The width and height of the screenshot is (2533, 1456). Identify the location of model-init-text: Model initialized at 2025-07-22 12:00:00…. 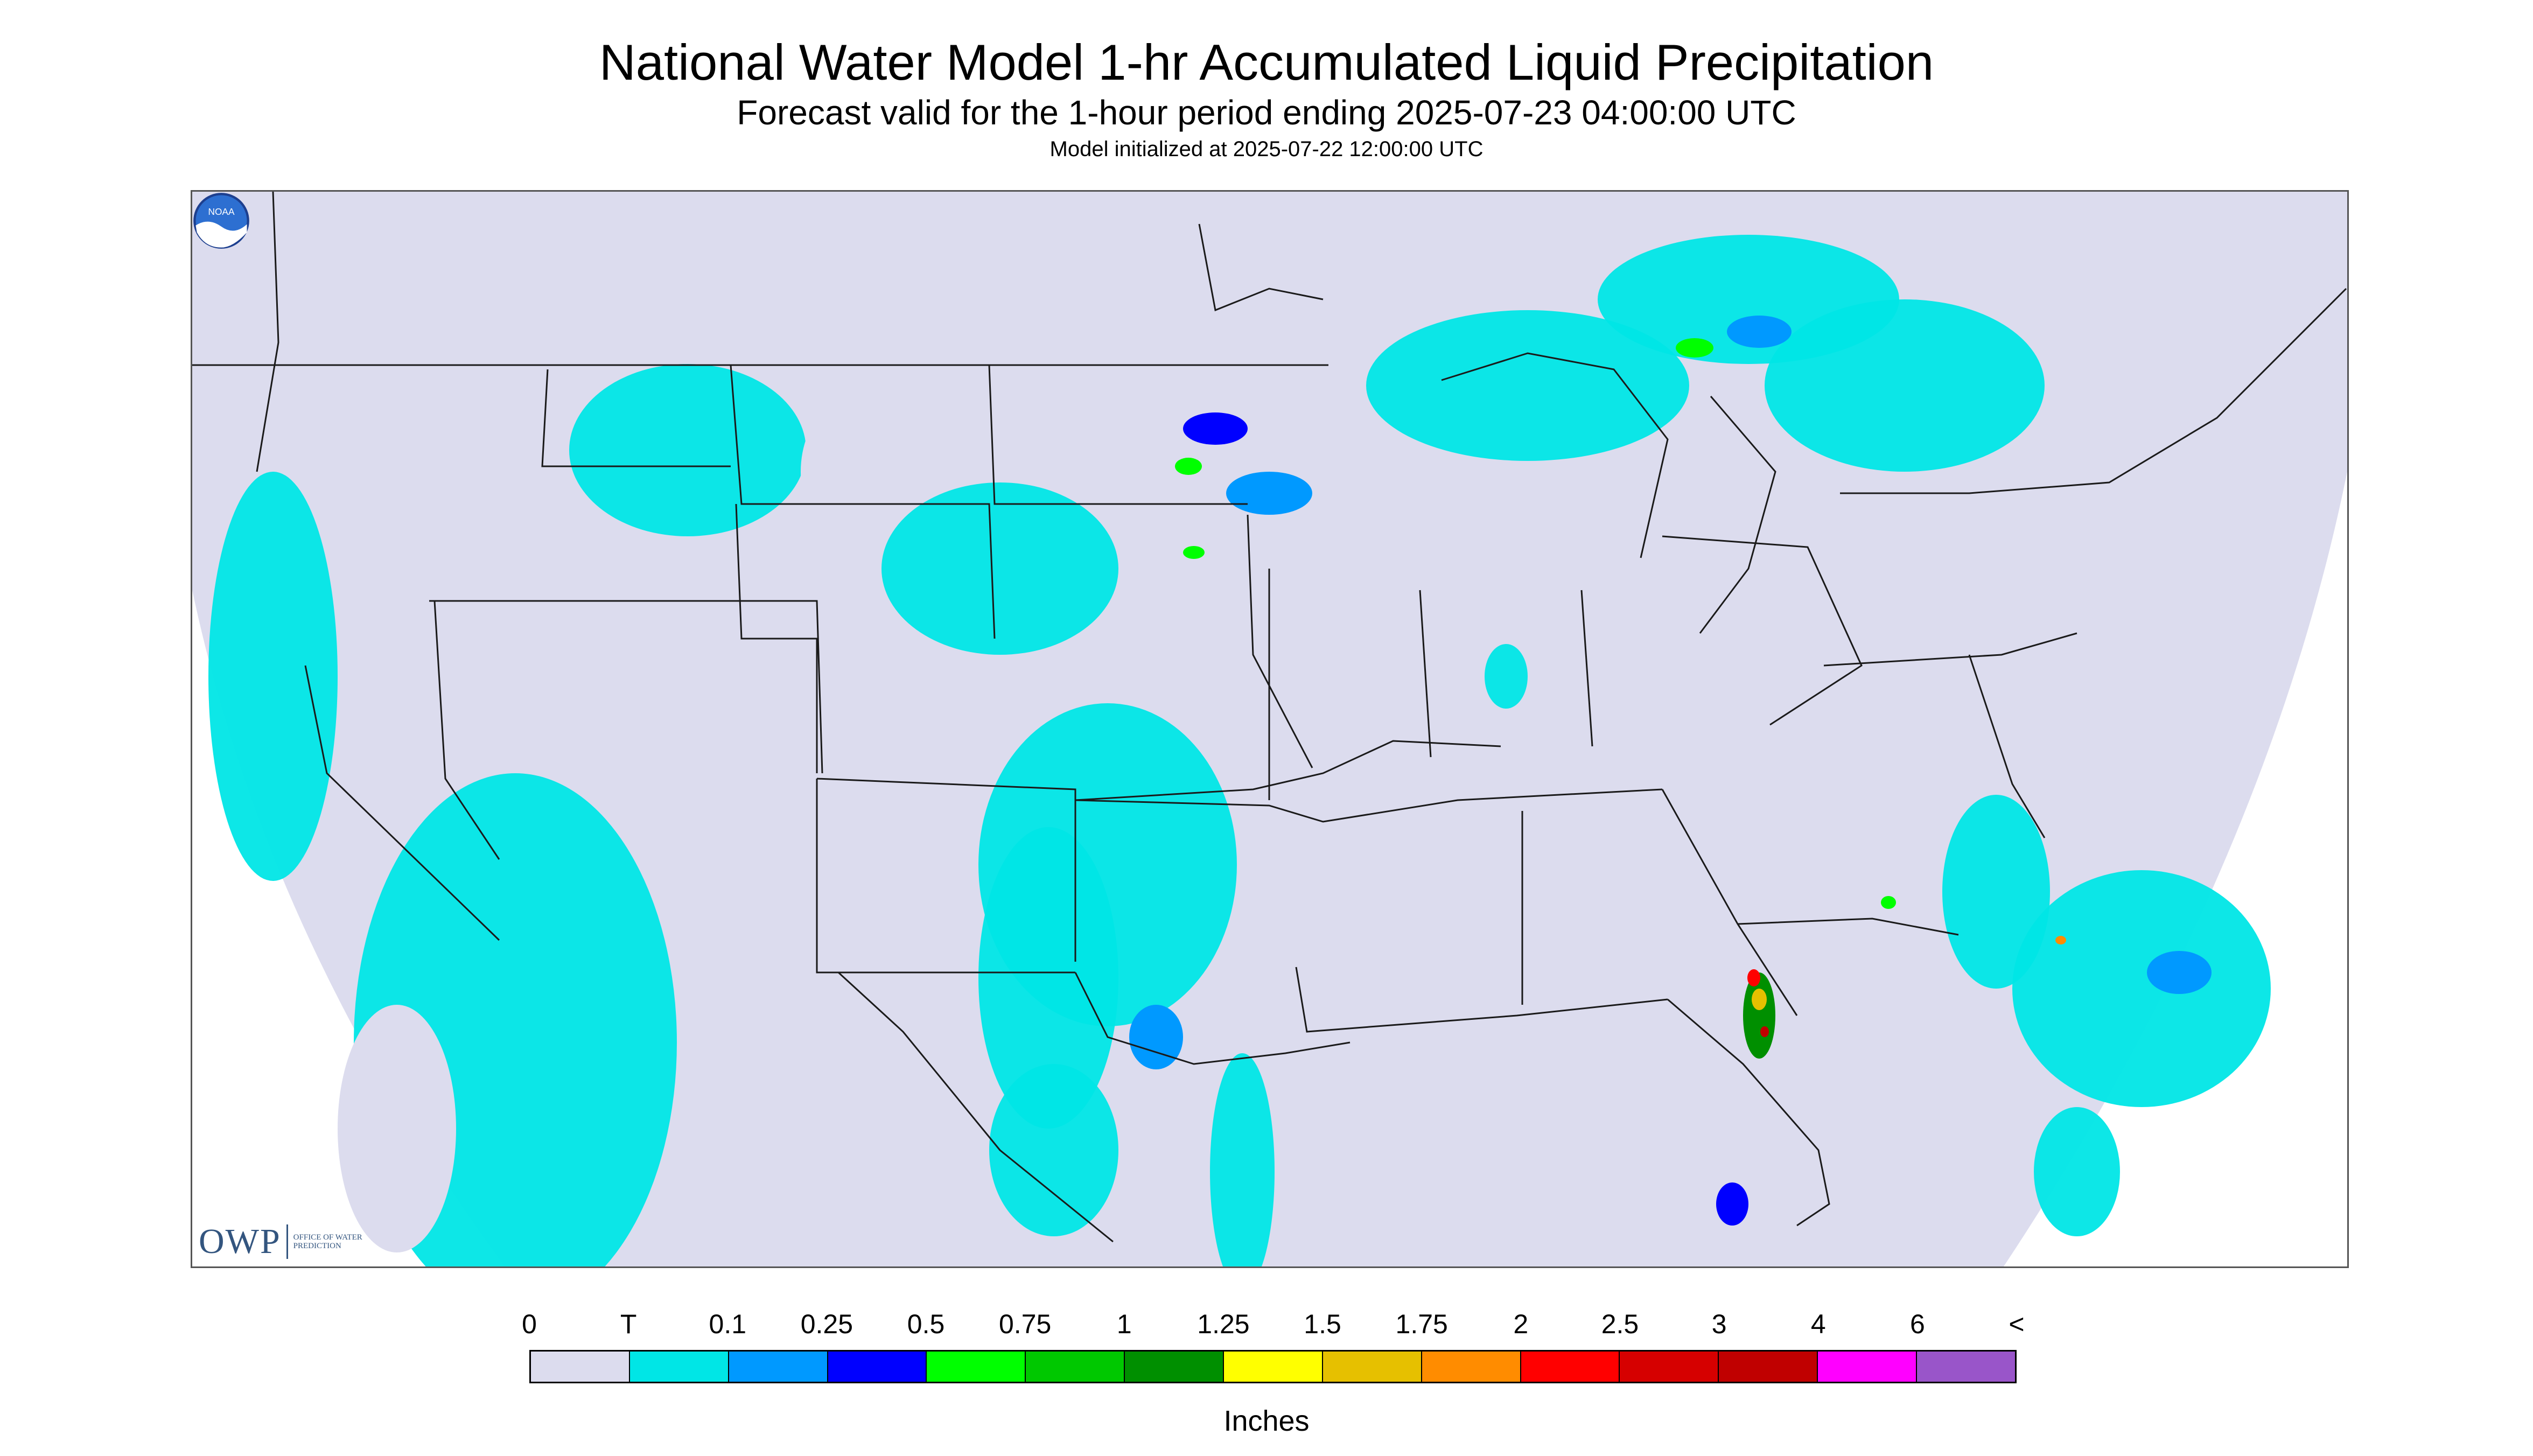
(1266, 149).